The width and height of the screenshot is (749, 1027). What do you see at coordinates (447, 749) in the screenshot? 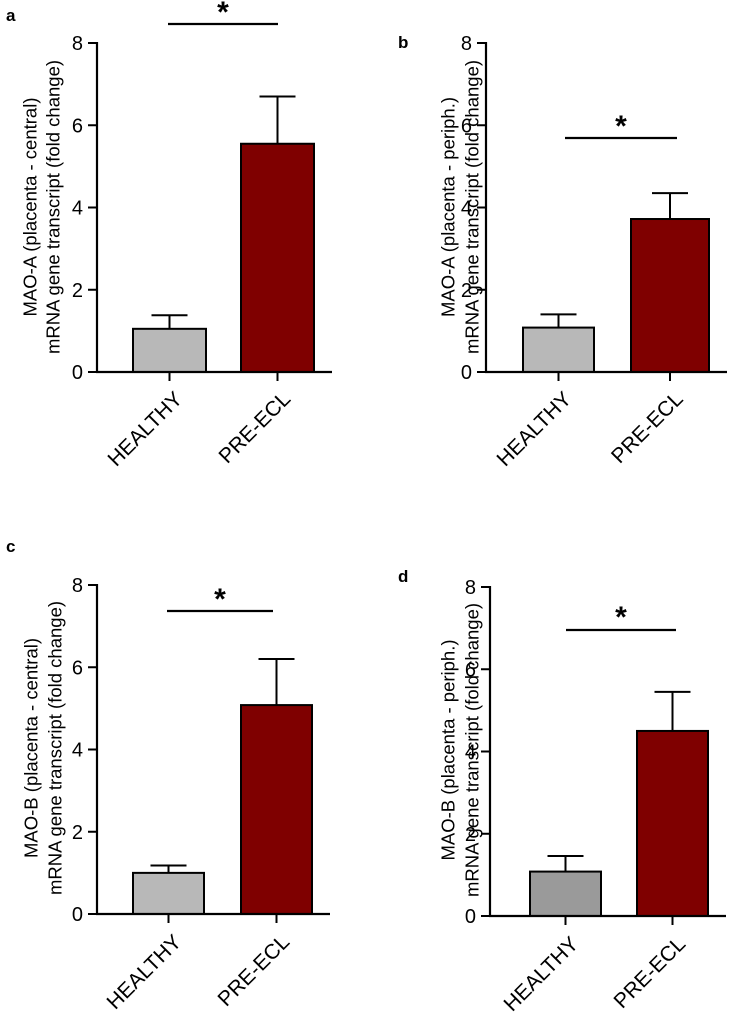
I see `y-axis-label-line-1: MAO-B (placenta - periph.)` at bounding box center [447, 749].